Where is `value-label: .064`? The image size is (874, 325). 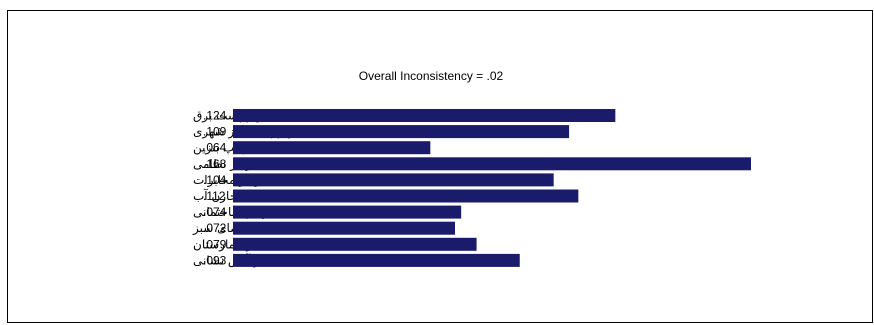 value-label: .064 is located at coordinates (215, 148).